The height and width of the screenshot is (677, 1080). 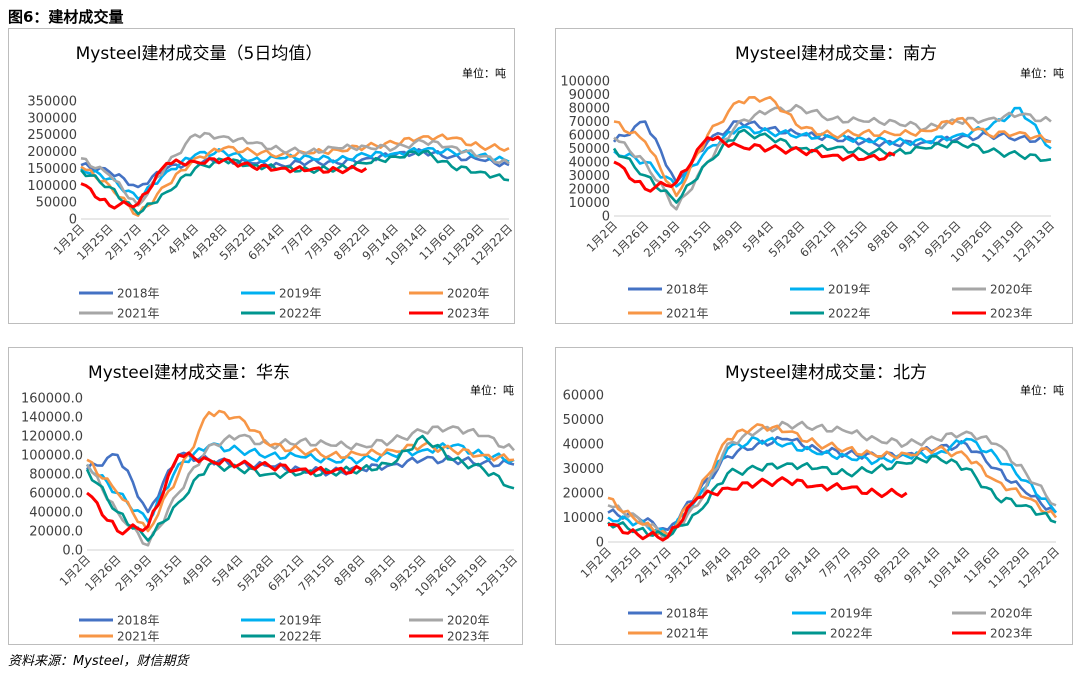 I want to click on y-tick-label: 100000.0, so click(x=52, y=456).